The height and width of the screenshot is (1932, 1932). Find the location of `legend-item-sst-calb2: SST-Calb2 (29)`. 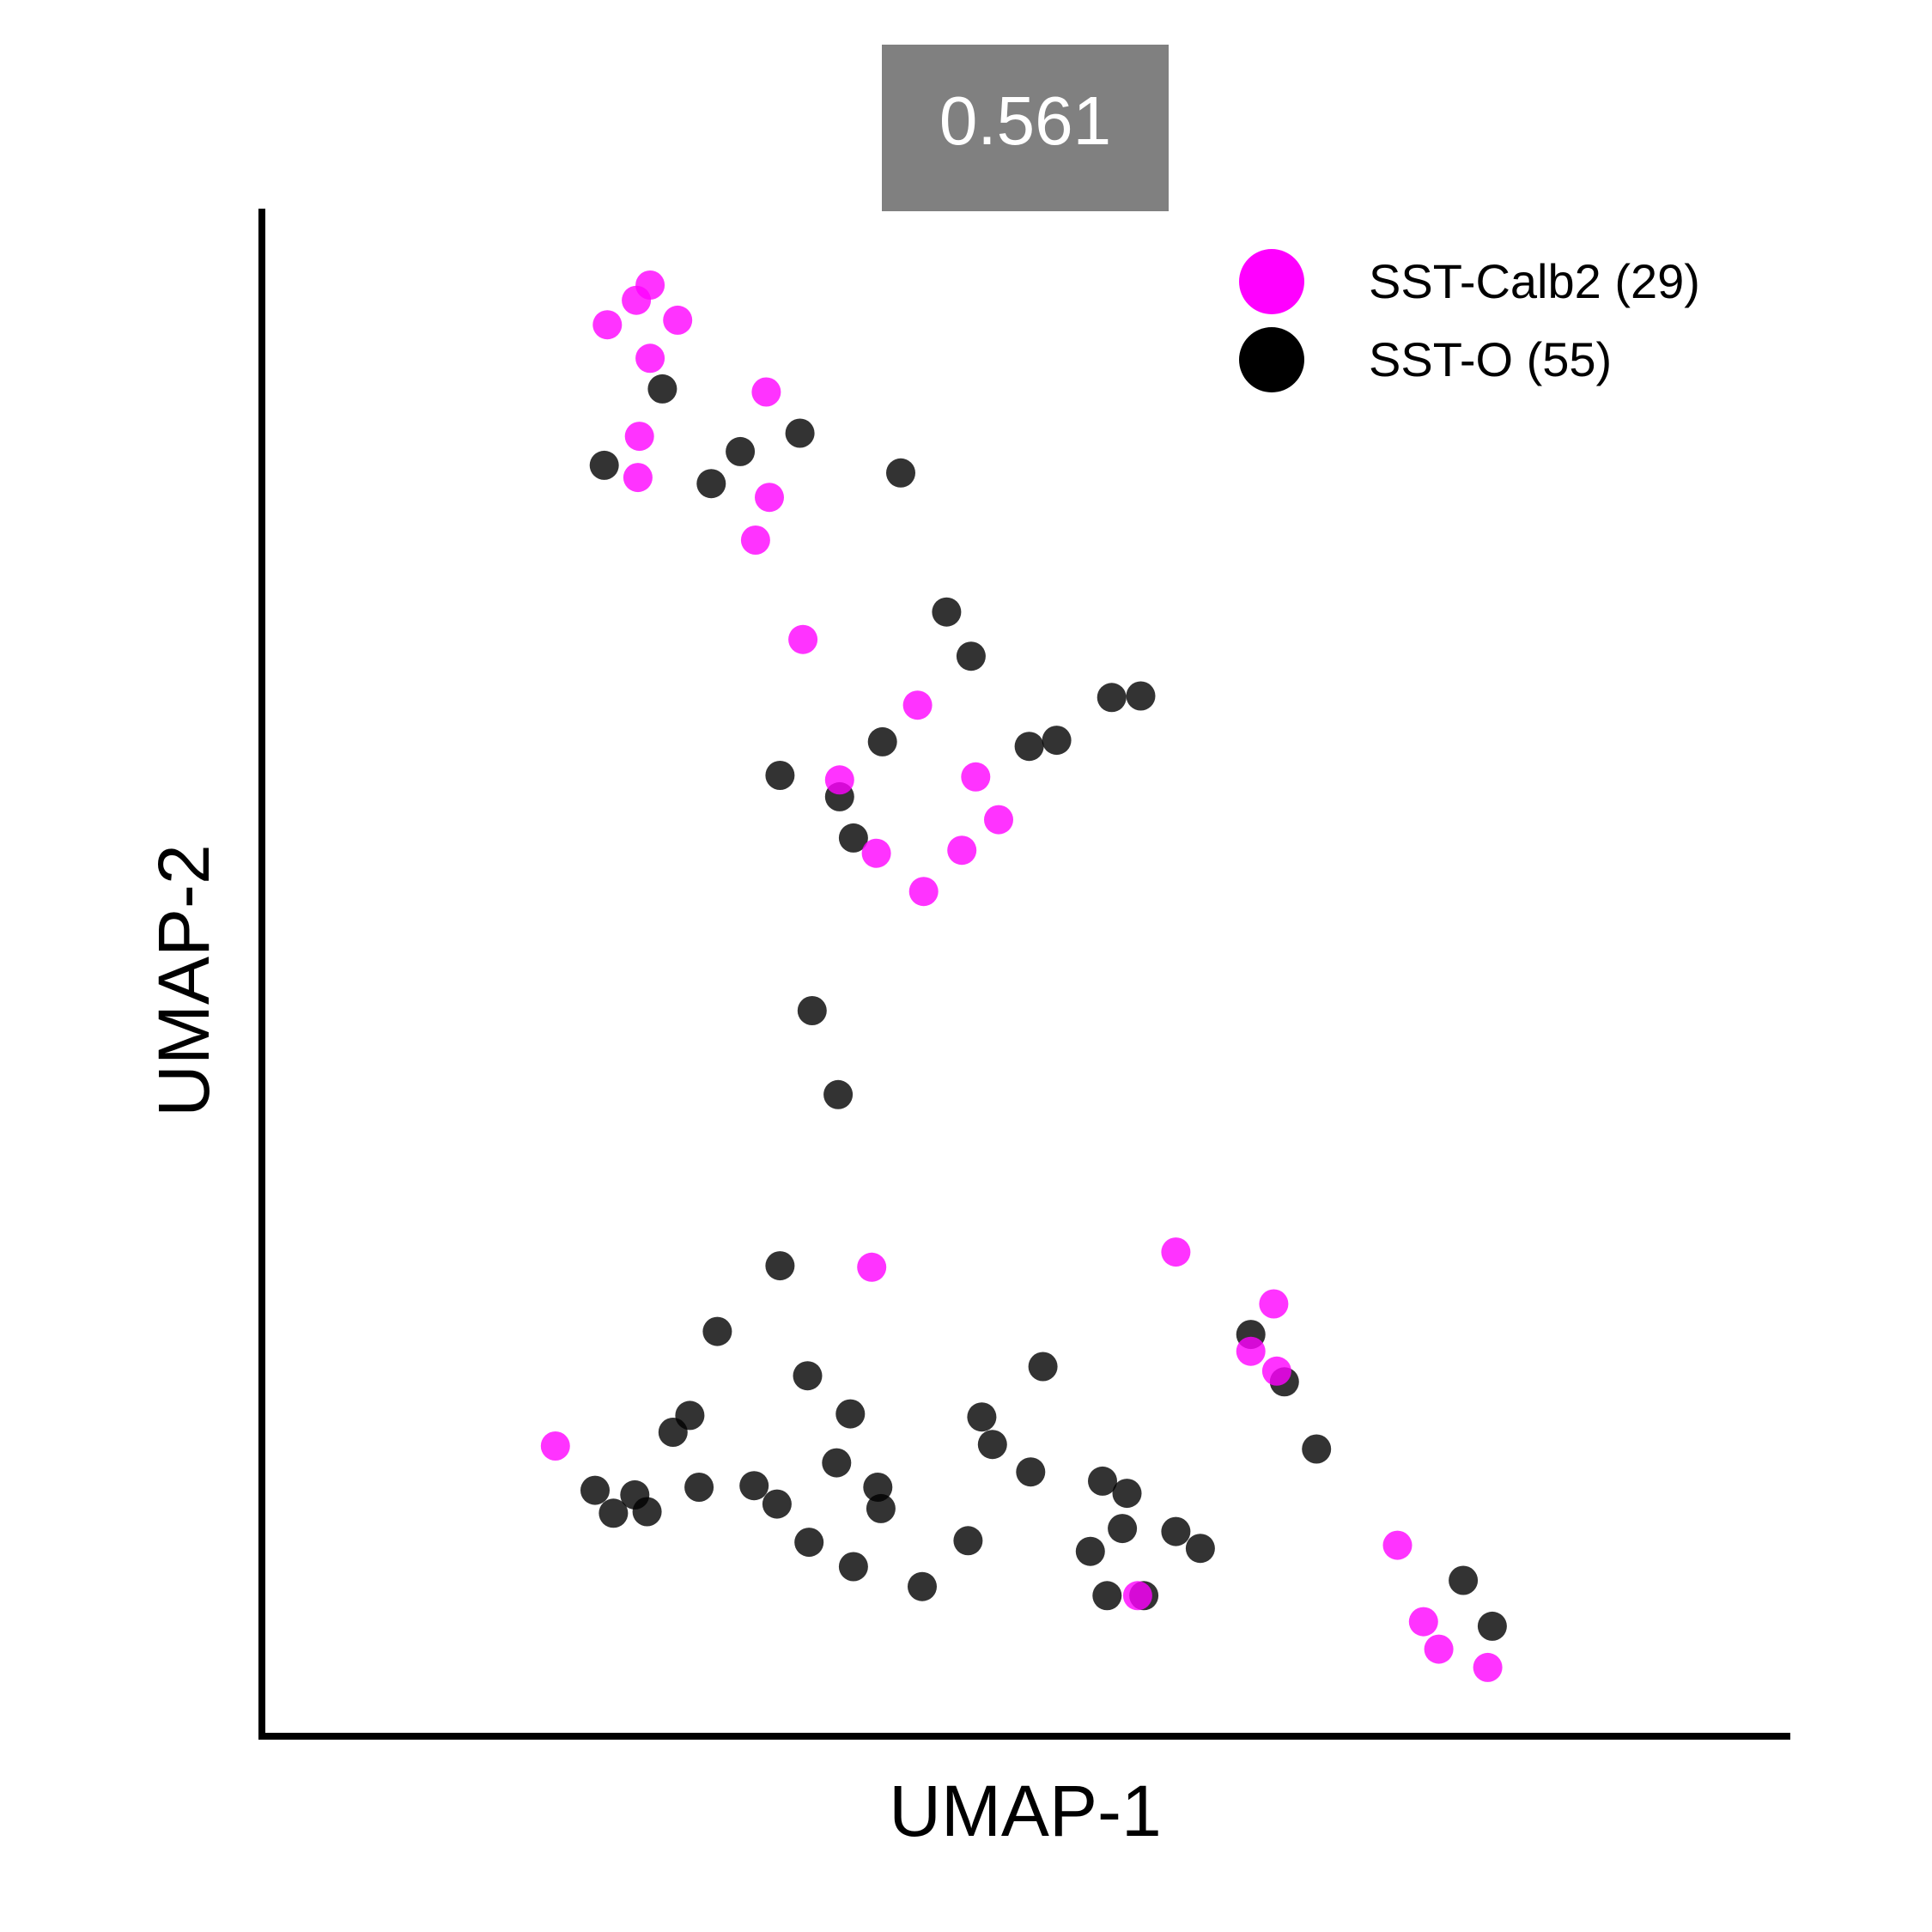

legend-item-sst-calb2: SST-Calb2 (29) is located at coordinates (1470, 281).